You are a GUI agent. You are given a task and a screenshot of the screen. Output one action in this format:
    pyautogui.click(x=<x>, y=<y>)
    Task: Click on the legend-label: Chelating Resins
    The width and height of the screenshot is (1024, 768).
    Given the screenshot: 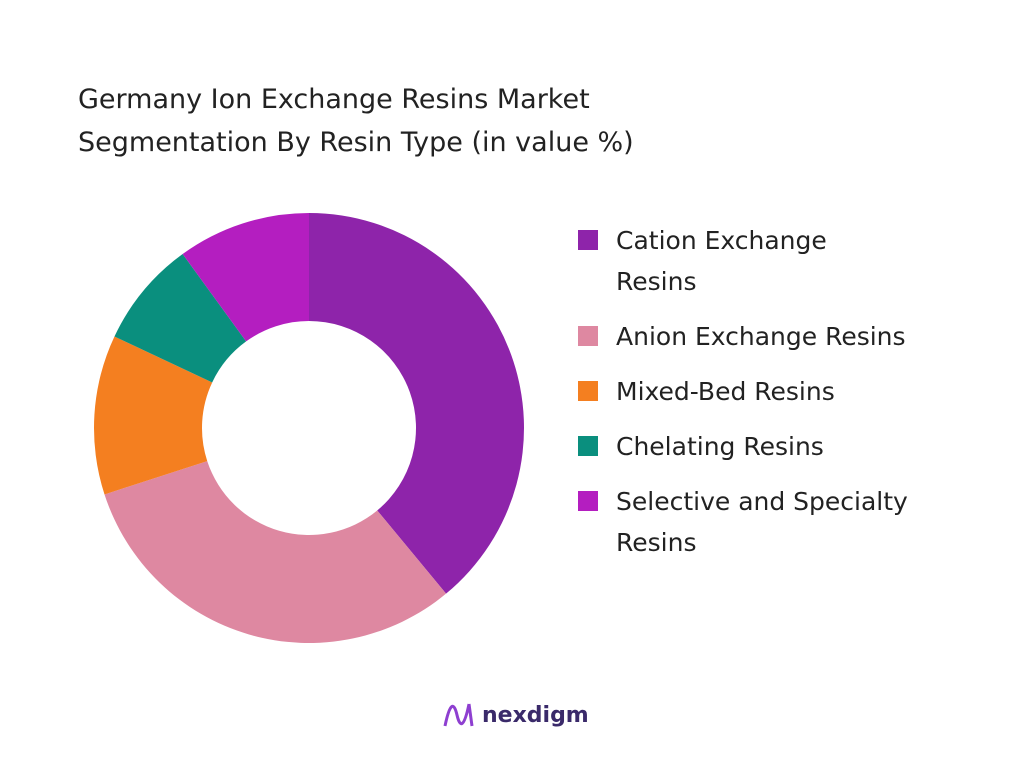 What is the action you would take?
    pyautogui.click(x=720, y=446)
    